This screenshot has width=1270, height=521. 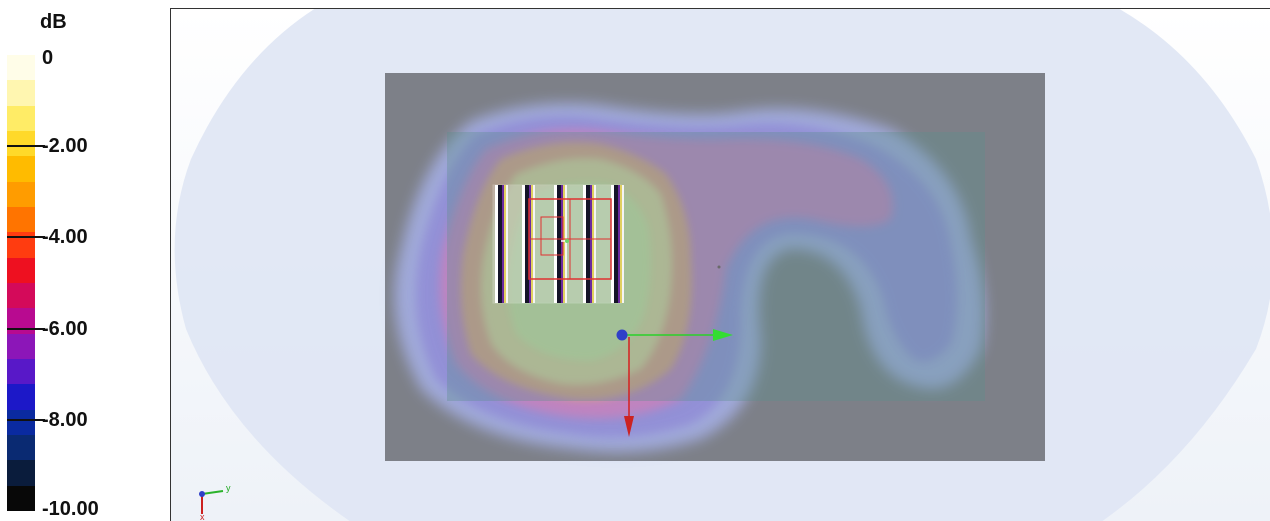 What do you see at coordinates (674, 383) in the screenshot?
I see `origin-axis-triad` at bounding box center [674, 383].